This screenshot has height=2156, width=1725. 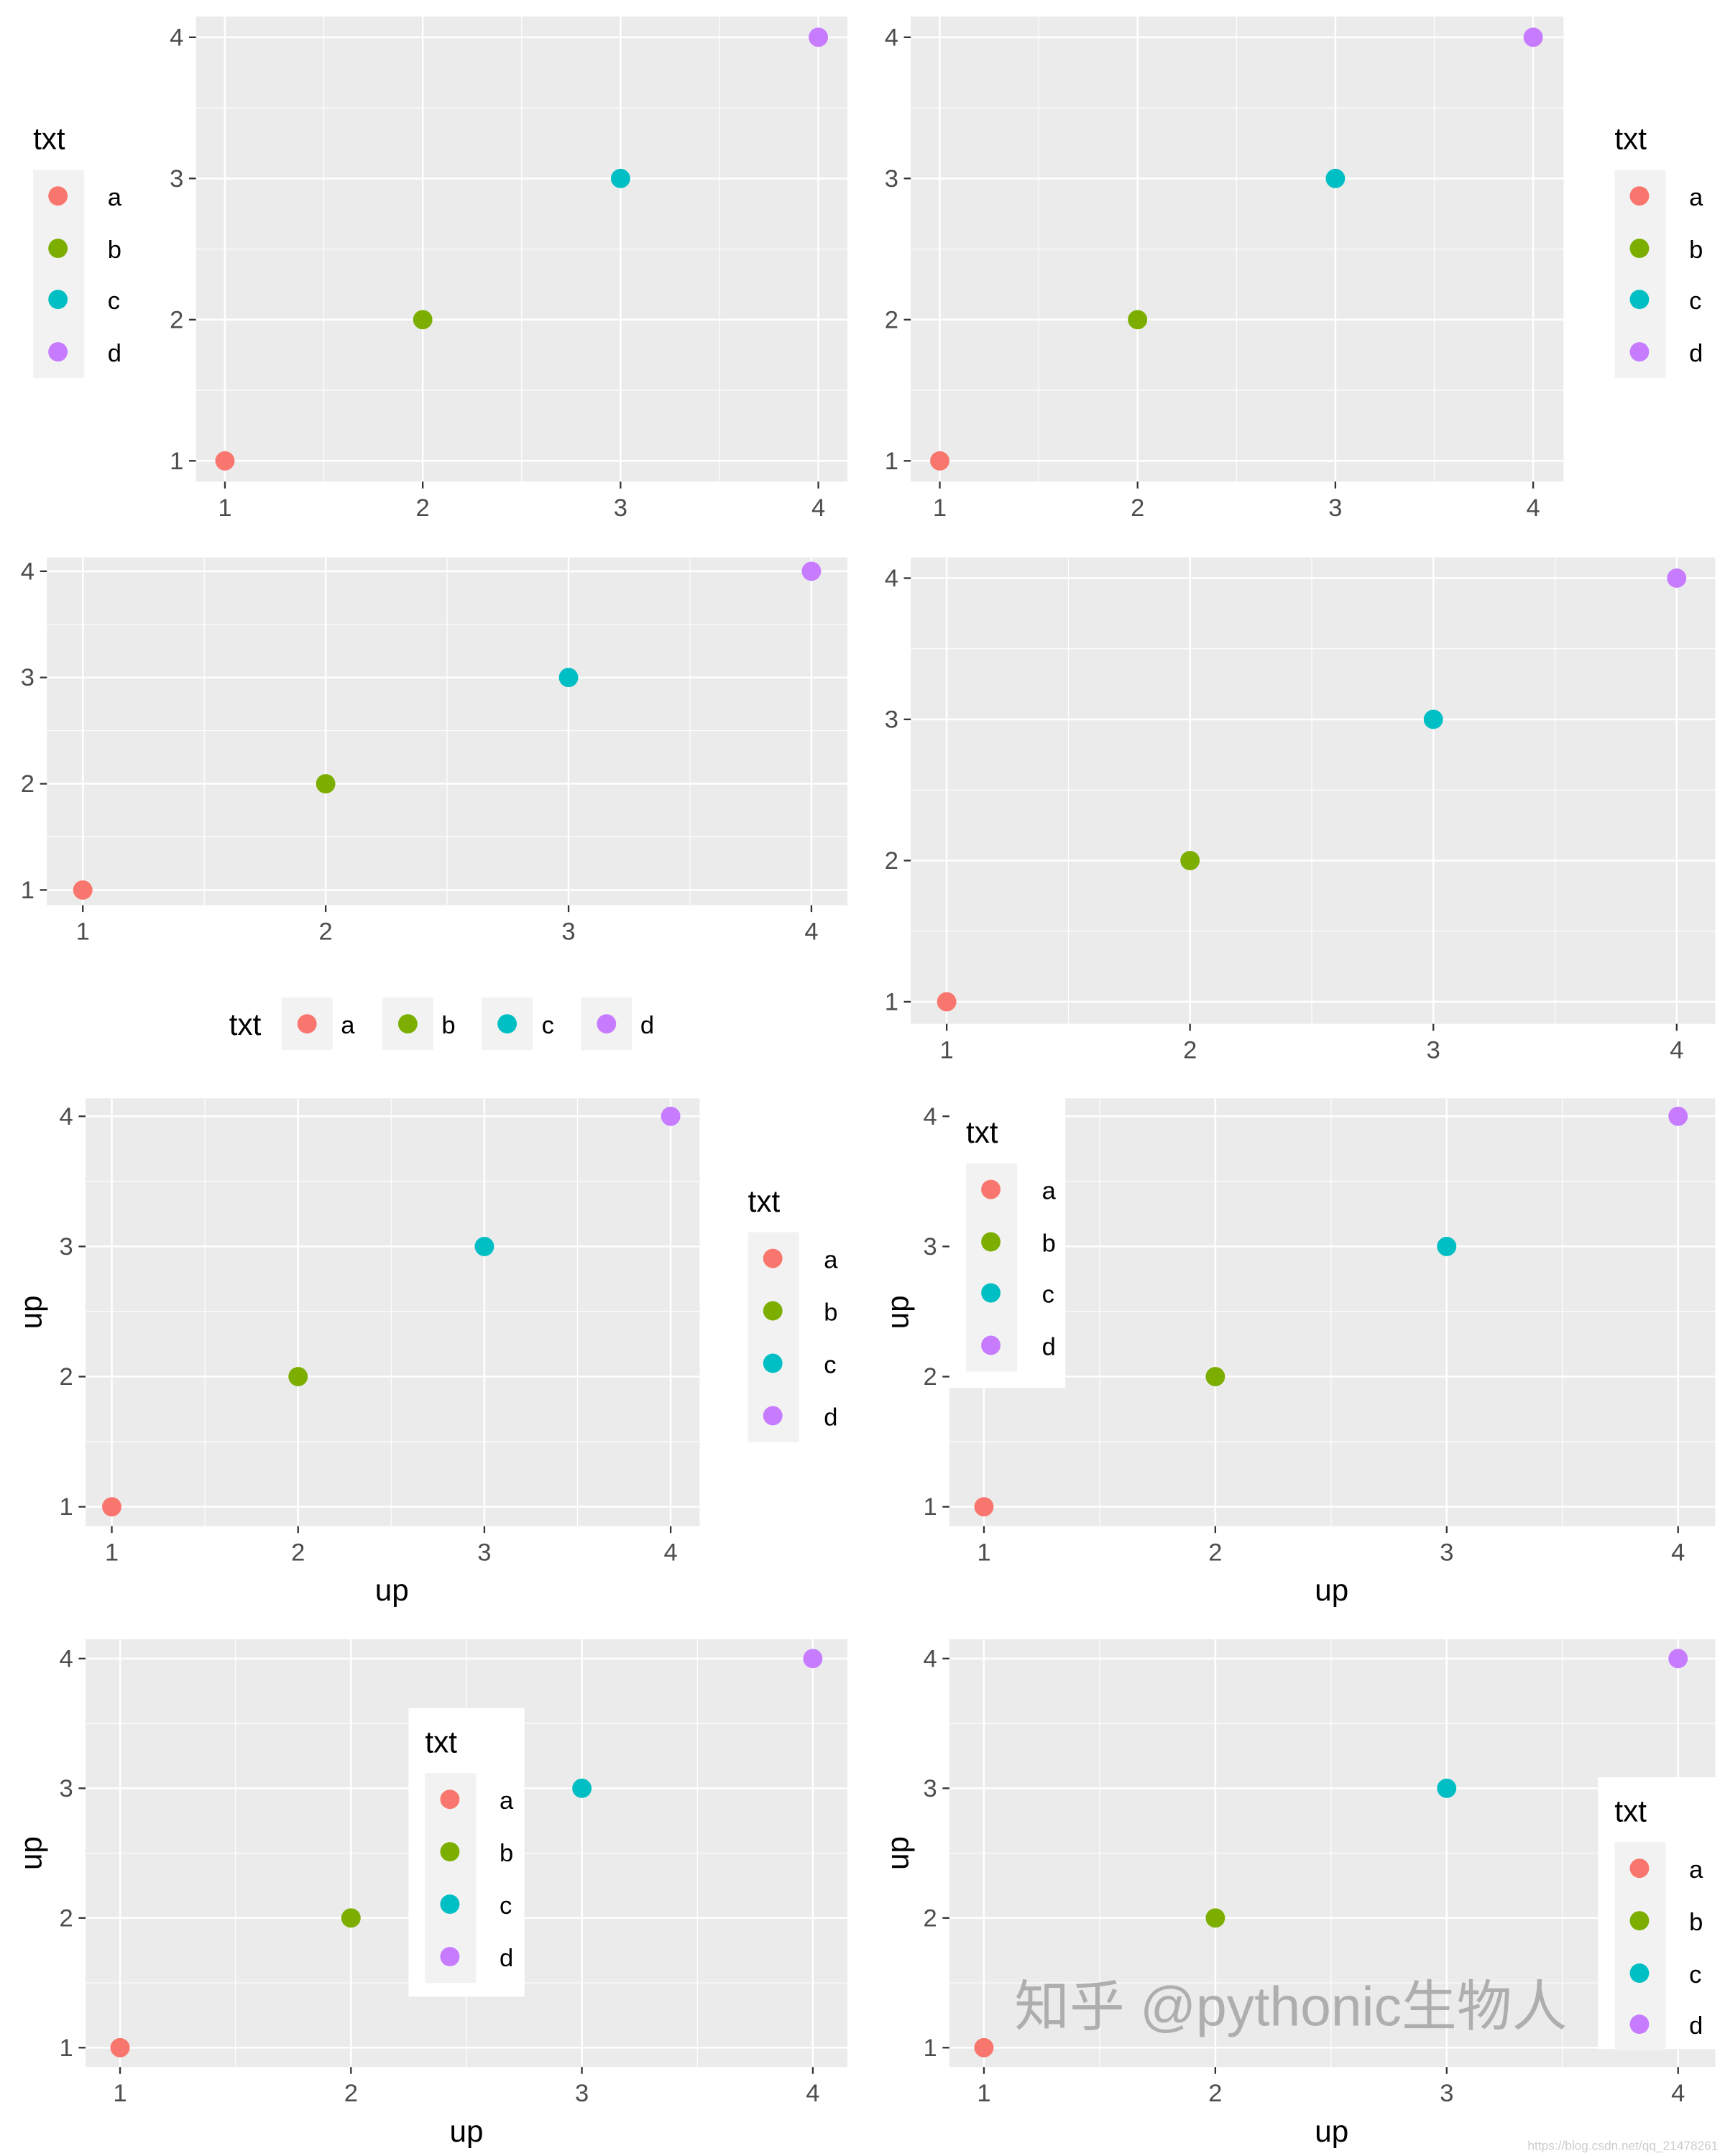 What do you see at coordinates (1290, 2007) in the screenshot?
I see `watermark: 知乎 @pythonic生物人` at bounding box center [1290, 2007].